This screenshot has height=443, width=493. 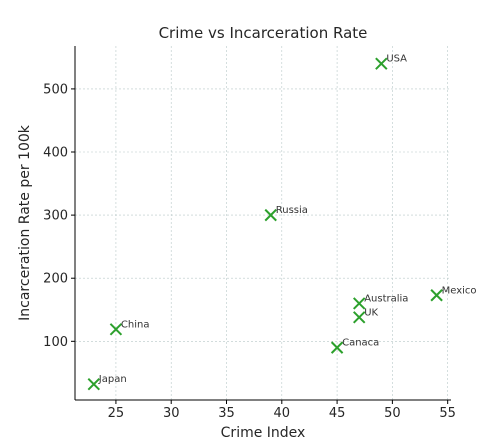 I want to click on point-label: UK, so click(x=371, y=312).